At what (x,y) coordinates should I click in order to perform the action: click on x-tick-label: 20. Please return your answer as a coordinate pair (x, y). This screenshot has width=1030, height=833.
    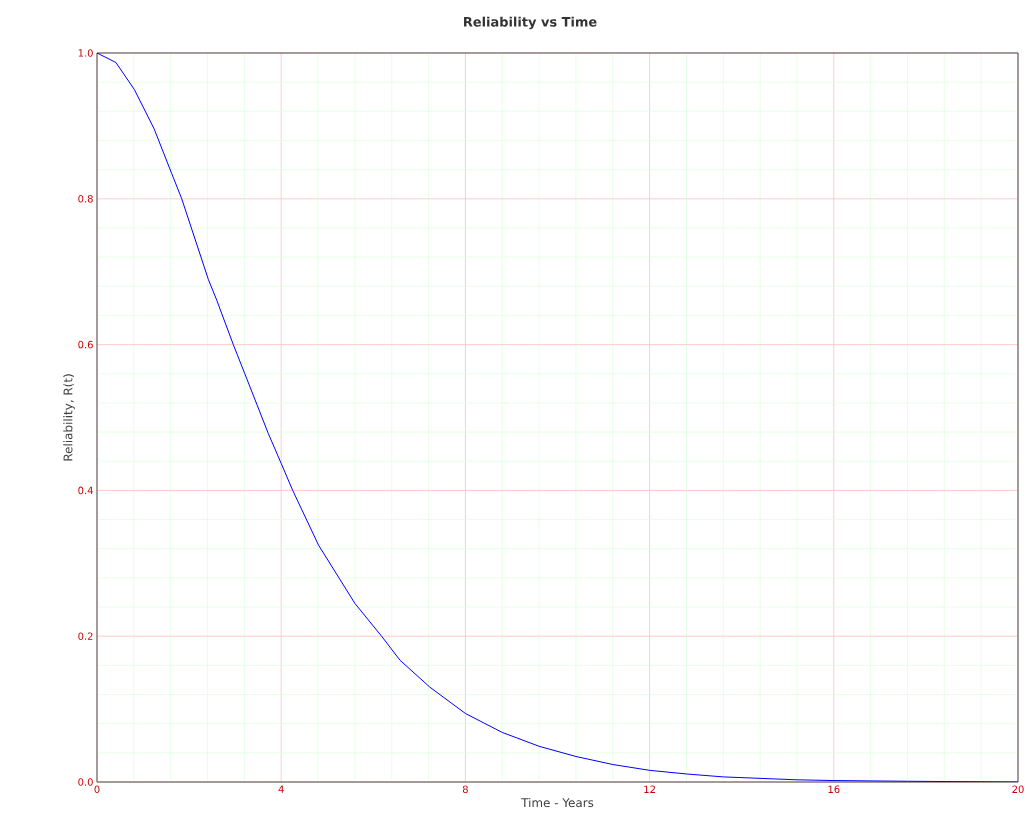
    Looking at the image, I should click on (1018, 789).